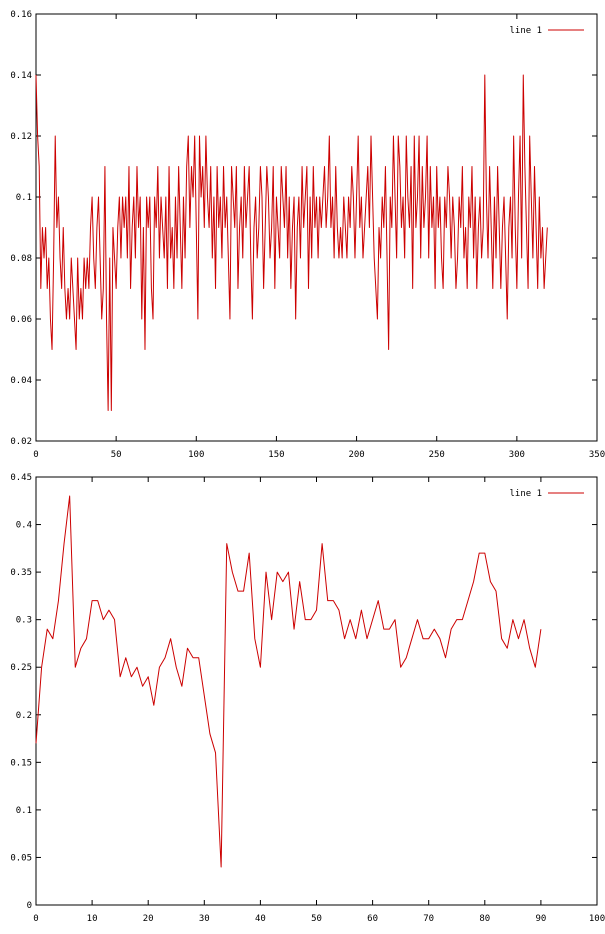  Describe the element at coordinates (21, 858) in the screenshot. I see `y-tick-label: 0.05` at that location.